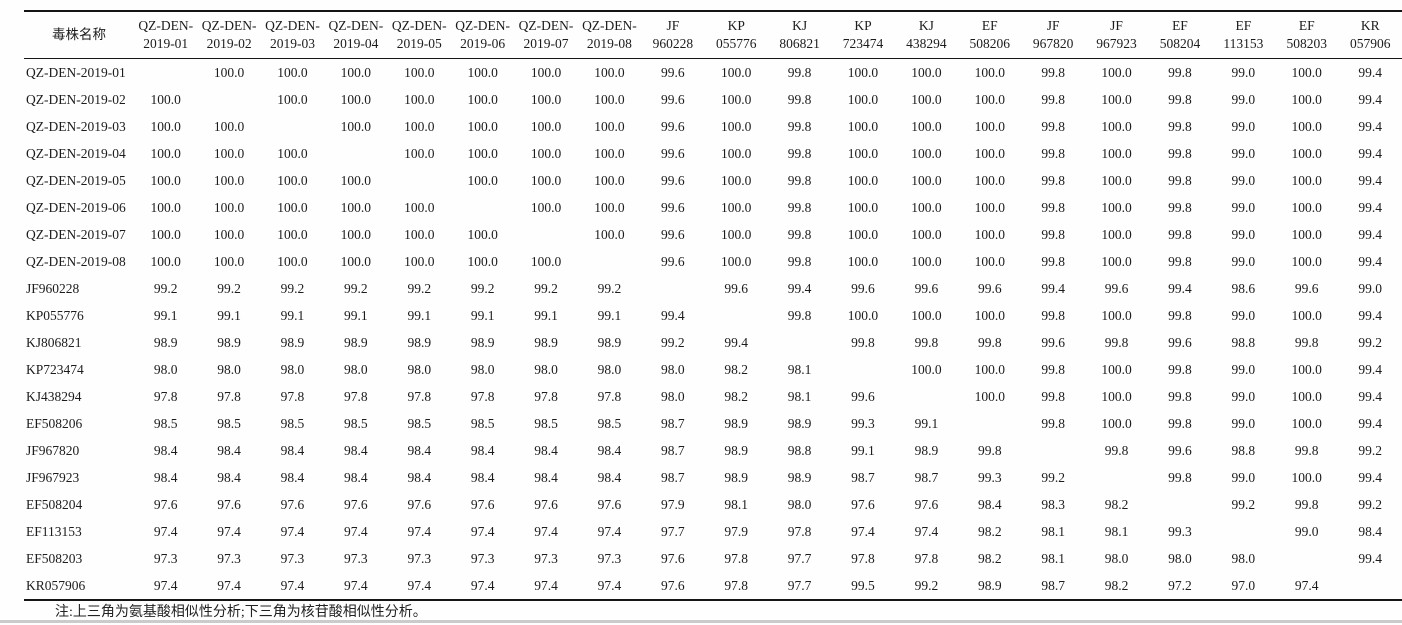  I want to click on similarity-cell: 98.6, so click(1243, 288).